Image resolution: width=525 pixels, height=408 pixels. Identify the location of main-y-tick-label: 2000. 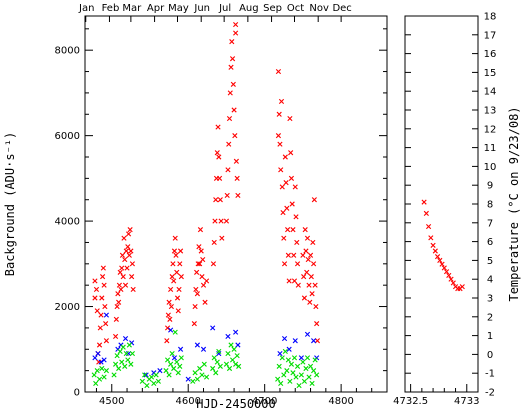
(67, 307).